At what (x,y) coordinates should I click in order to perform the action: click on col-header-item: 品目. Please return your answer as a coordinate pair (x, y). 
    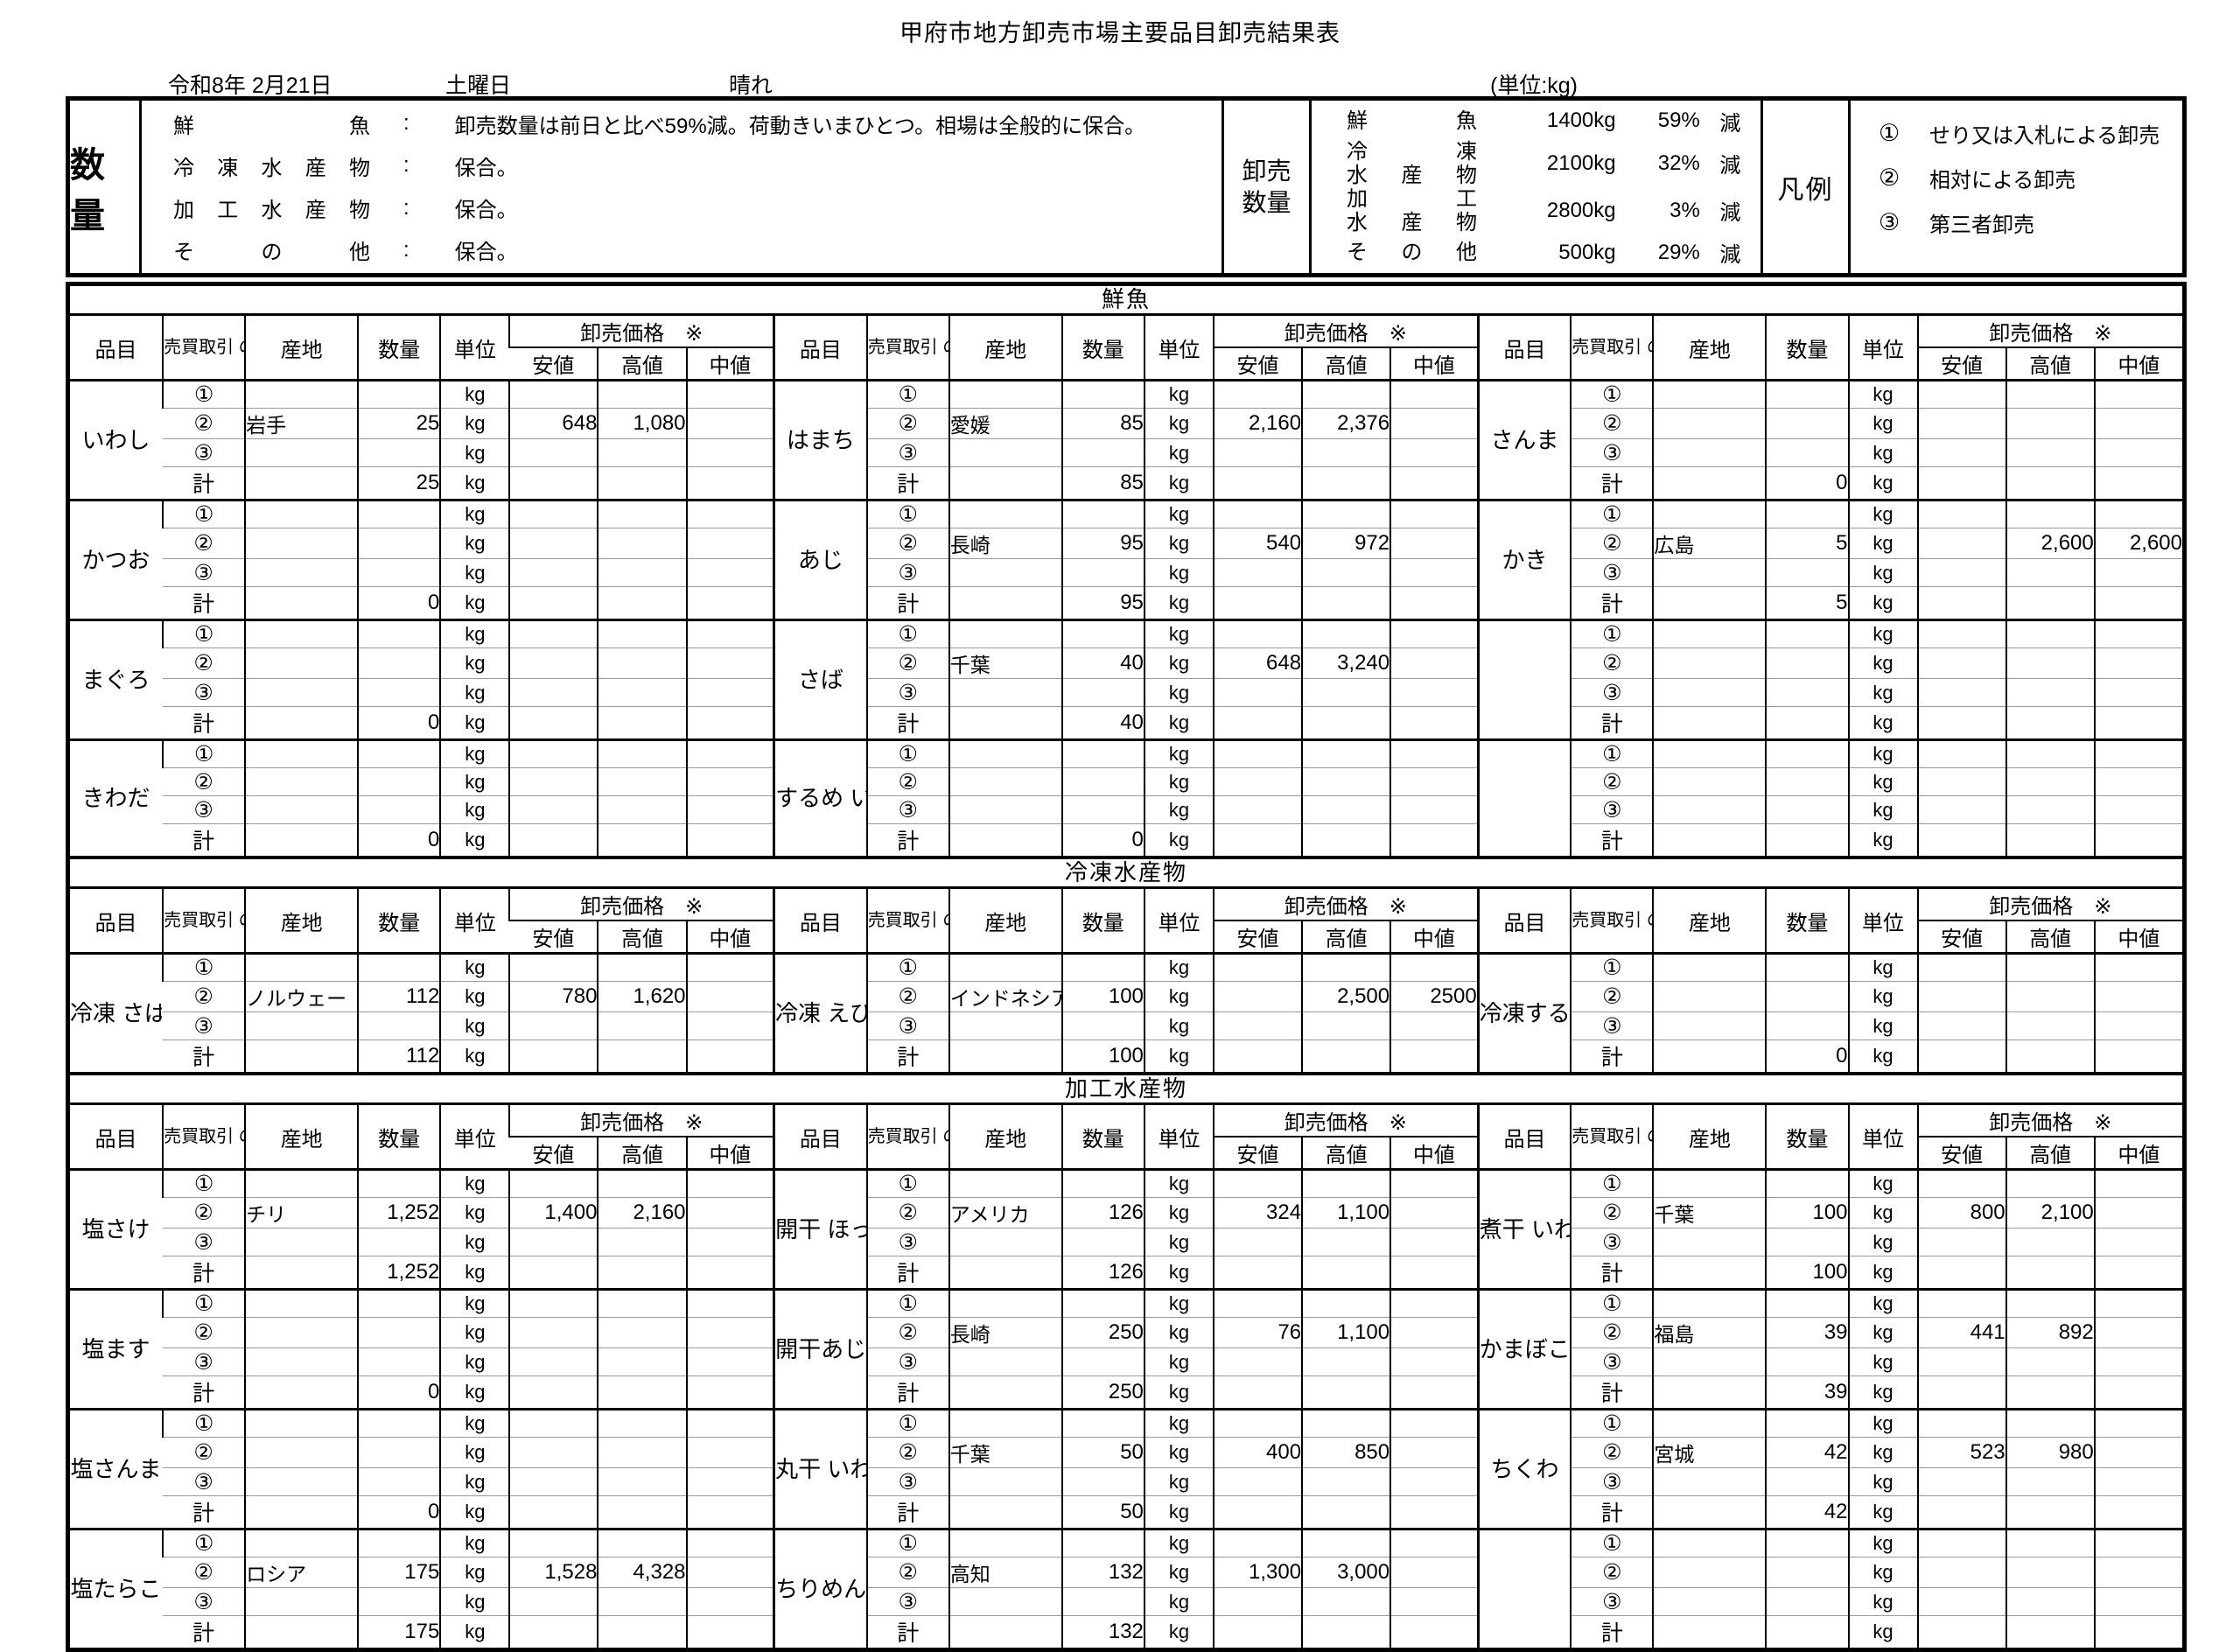
    Looking at the image, I should click on (1524, 348).